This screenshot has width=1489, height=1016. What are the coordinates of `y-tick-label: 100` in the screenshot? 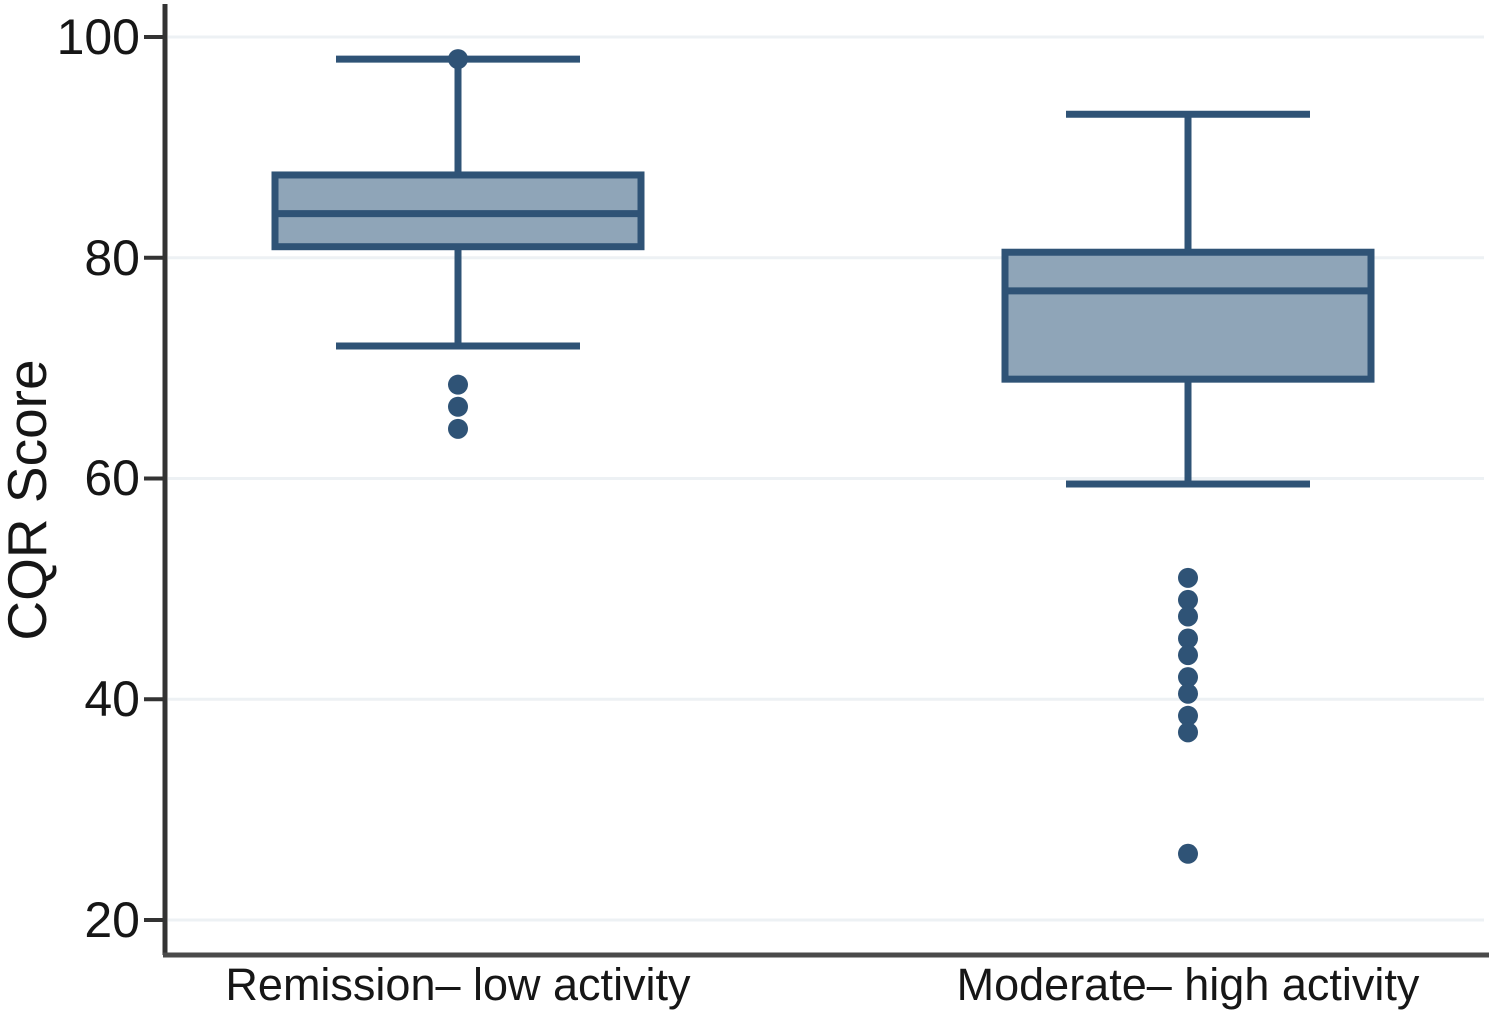 It's located at (98, 37).